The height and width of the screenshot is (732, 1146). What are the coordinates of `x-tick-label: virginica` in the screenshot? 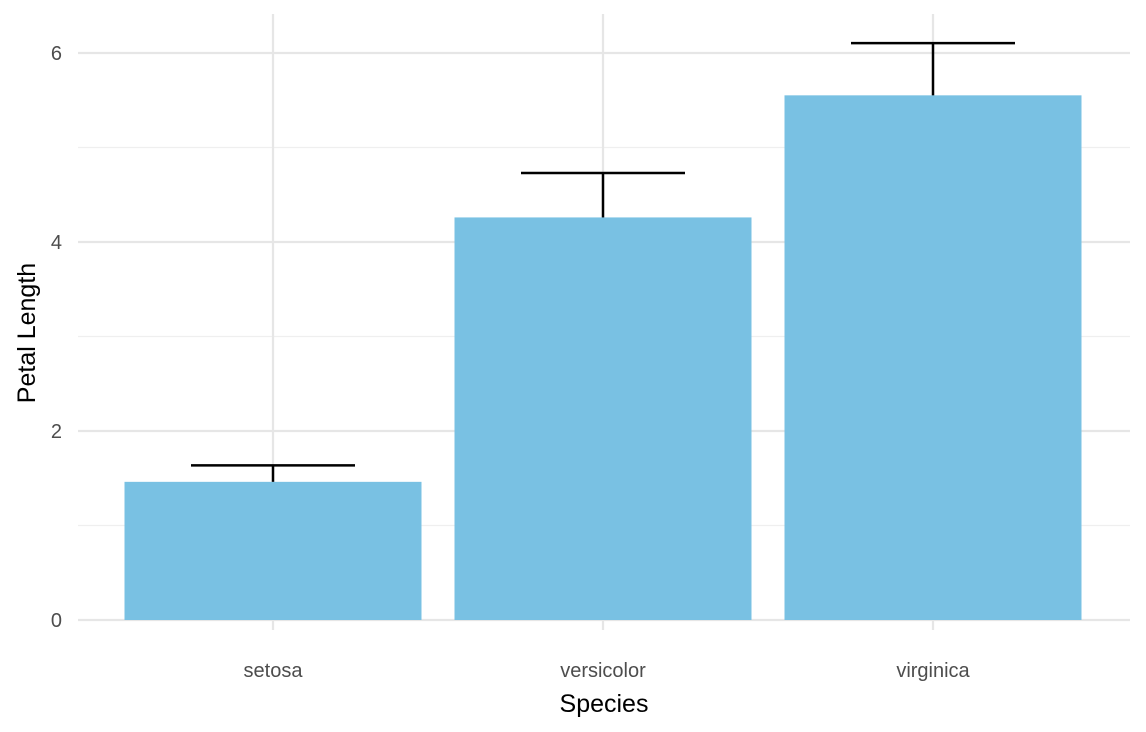 It's located at (933, 671).